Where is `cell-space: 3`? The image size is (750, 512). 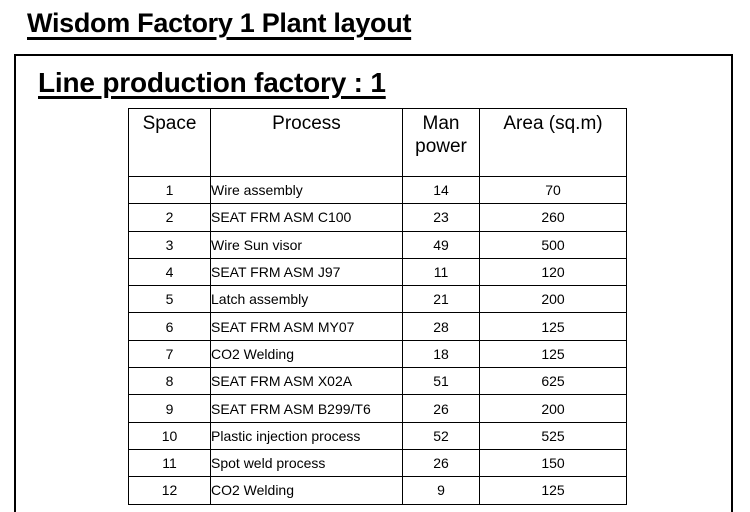 cell-space: 3 is located at coordinates (169, 244).